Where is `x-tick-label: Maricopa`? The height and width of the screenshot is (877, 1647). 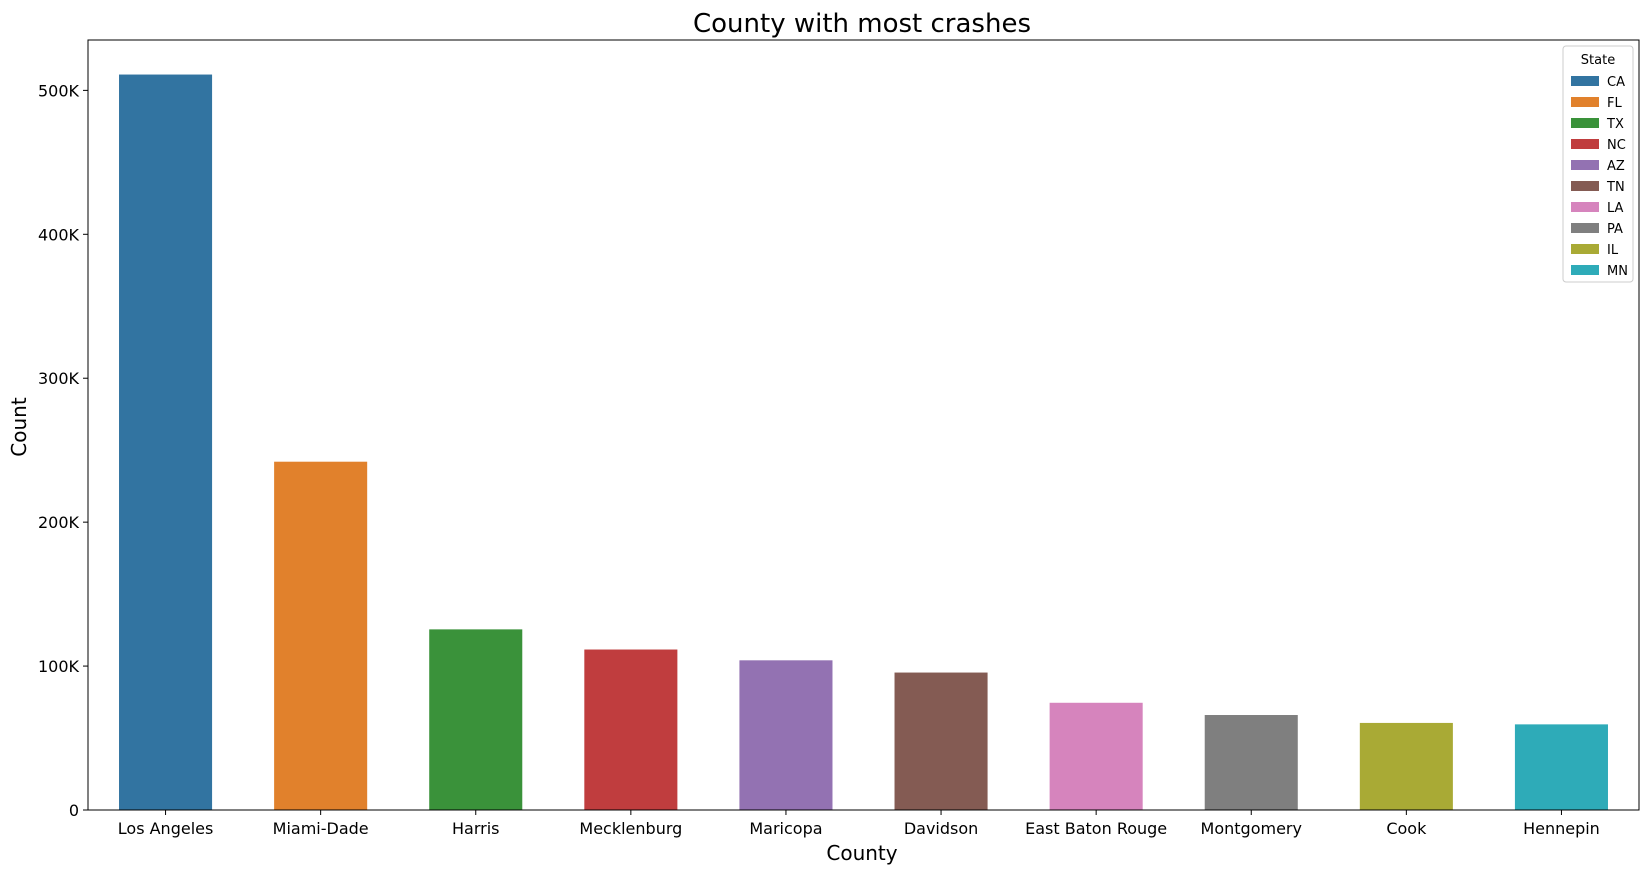
x-tick-label: Maricopa is located at coordinates (785, 828).